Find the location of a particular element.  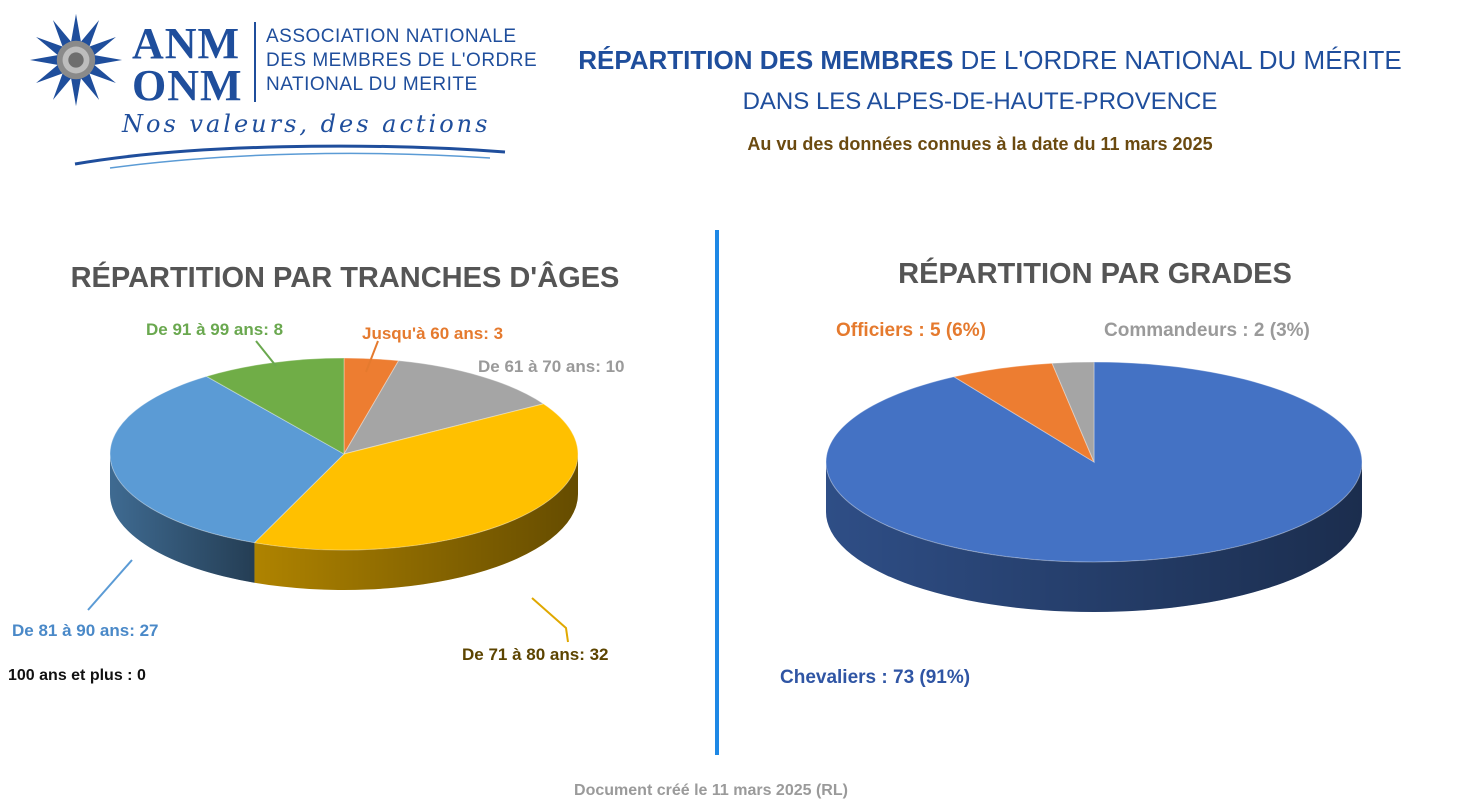

logo-text-line-2: DES MEMBRES DE L'ORDRE is located at coordinates (402, 60).